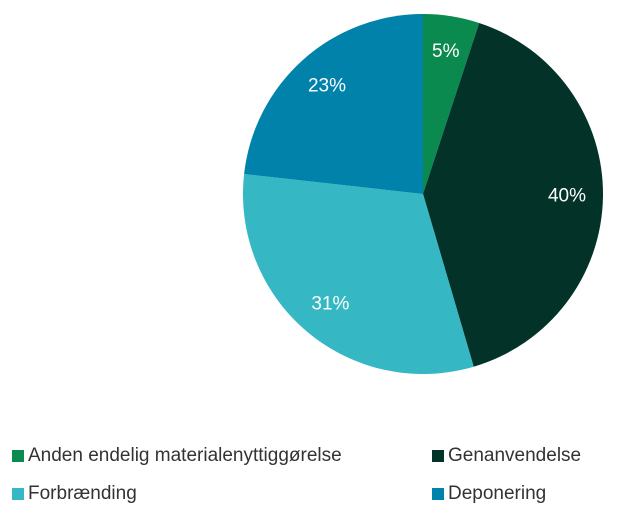  What do you see at coordinates (497, 493) in the screenshot?
I see `legend-label: Deponering` at bounding box center [497, 493].